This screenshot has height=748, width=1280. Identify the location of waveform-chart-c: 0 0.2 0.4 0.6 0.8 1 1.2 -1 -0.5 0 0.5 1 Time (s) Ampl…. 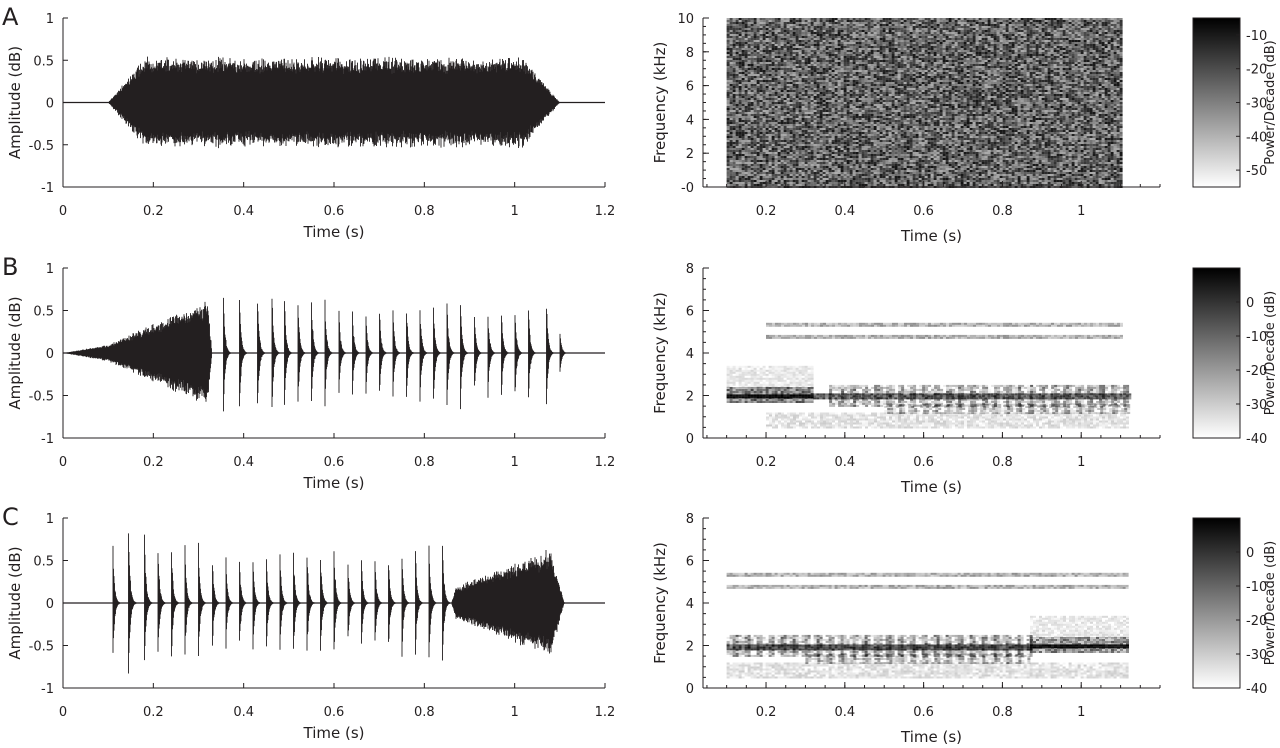
(310, 627).